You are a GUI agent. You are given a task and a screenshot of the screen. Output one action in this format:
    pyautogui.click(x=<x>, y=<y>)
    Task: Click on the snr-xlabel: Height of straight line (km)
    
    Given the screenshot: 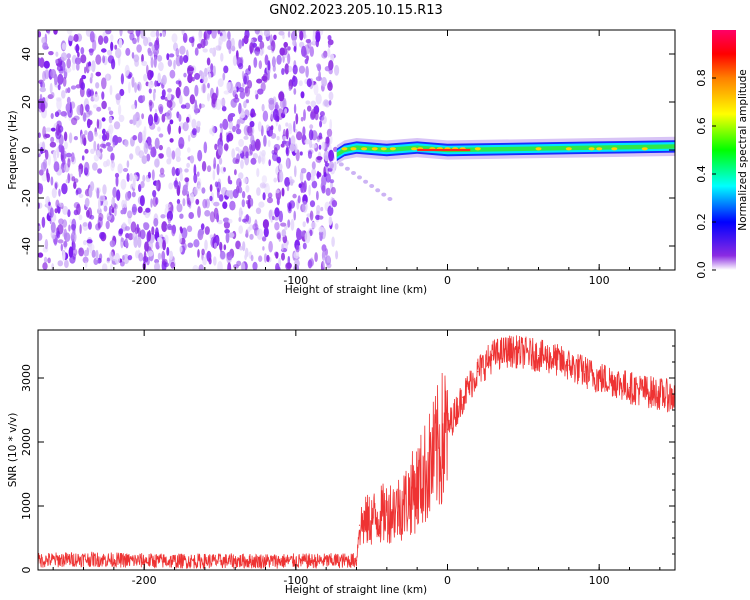 What is the action you would take?
    pyautogui.click(x=356, y=590)
    